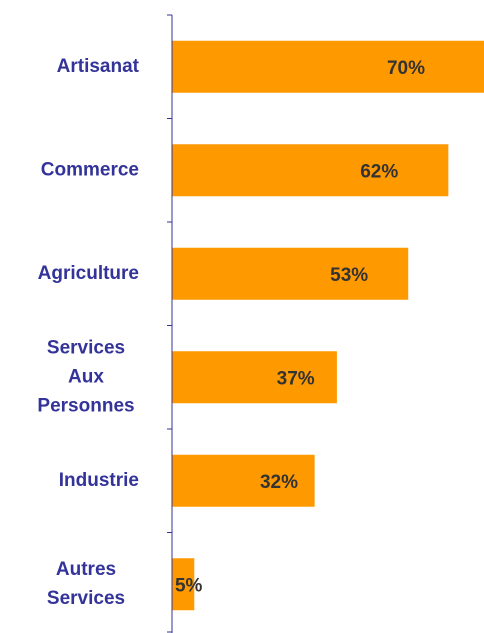 Image resolution: width=484 pixels, height=633 pixels. I want to click on value-label: 37%, so click(296, 378).